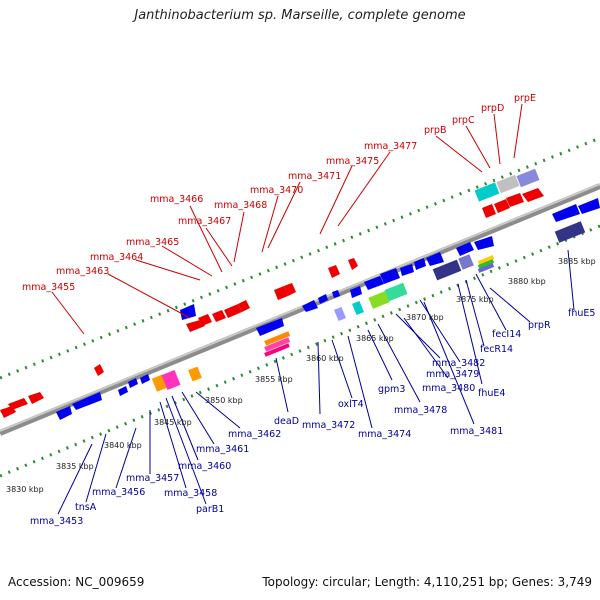 The width and height of the screenshot is (600, 600). I want to click on gene-mma_3478-shape, so click(374, 283).